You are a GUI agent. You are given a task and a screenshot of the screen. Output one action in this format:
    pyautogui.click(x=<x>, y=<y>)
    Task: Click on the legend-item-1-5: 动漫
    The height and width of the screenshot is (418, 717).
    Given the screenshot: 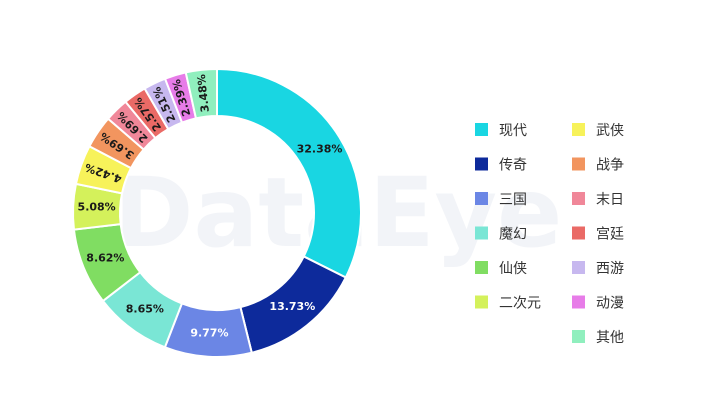 What is the action you would take?
    pyautogui.click(x=598, y=303)
    